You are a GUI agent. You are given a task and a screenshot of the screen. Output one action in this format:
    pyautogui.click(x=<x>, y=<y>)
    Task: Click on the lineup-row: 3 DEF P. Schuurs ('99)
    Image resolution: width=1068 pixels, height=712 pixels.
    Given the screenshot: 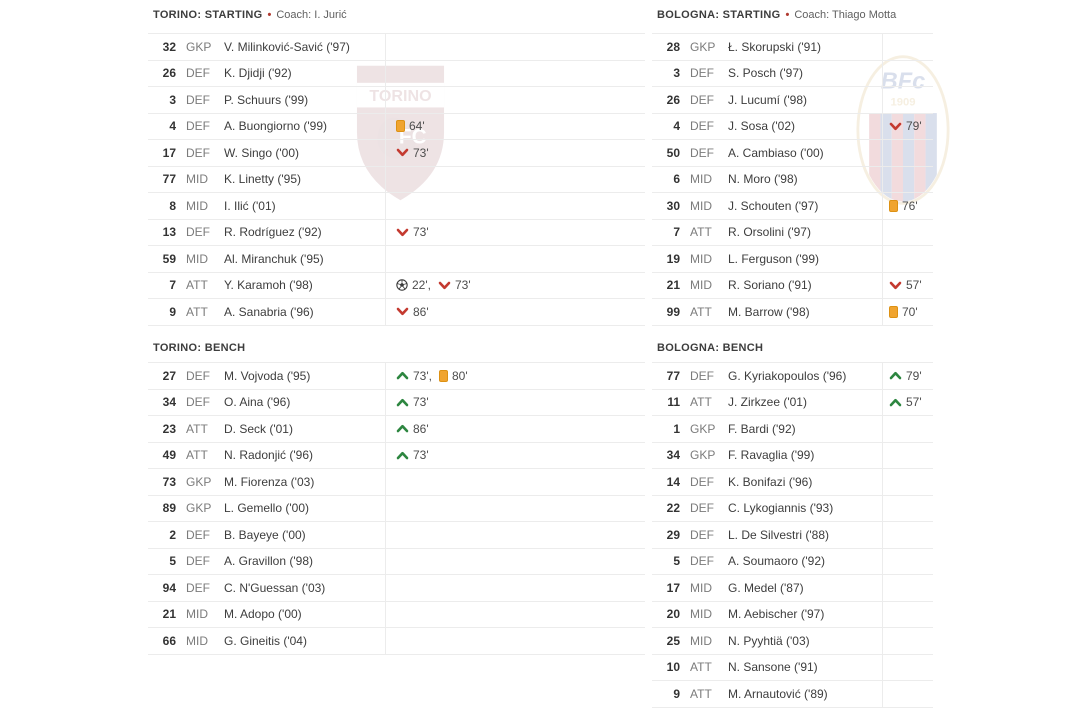 What is the action you would take?
    pyautogui.click(x=396, y=100)
    